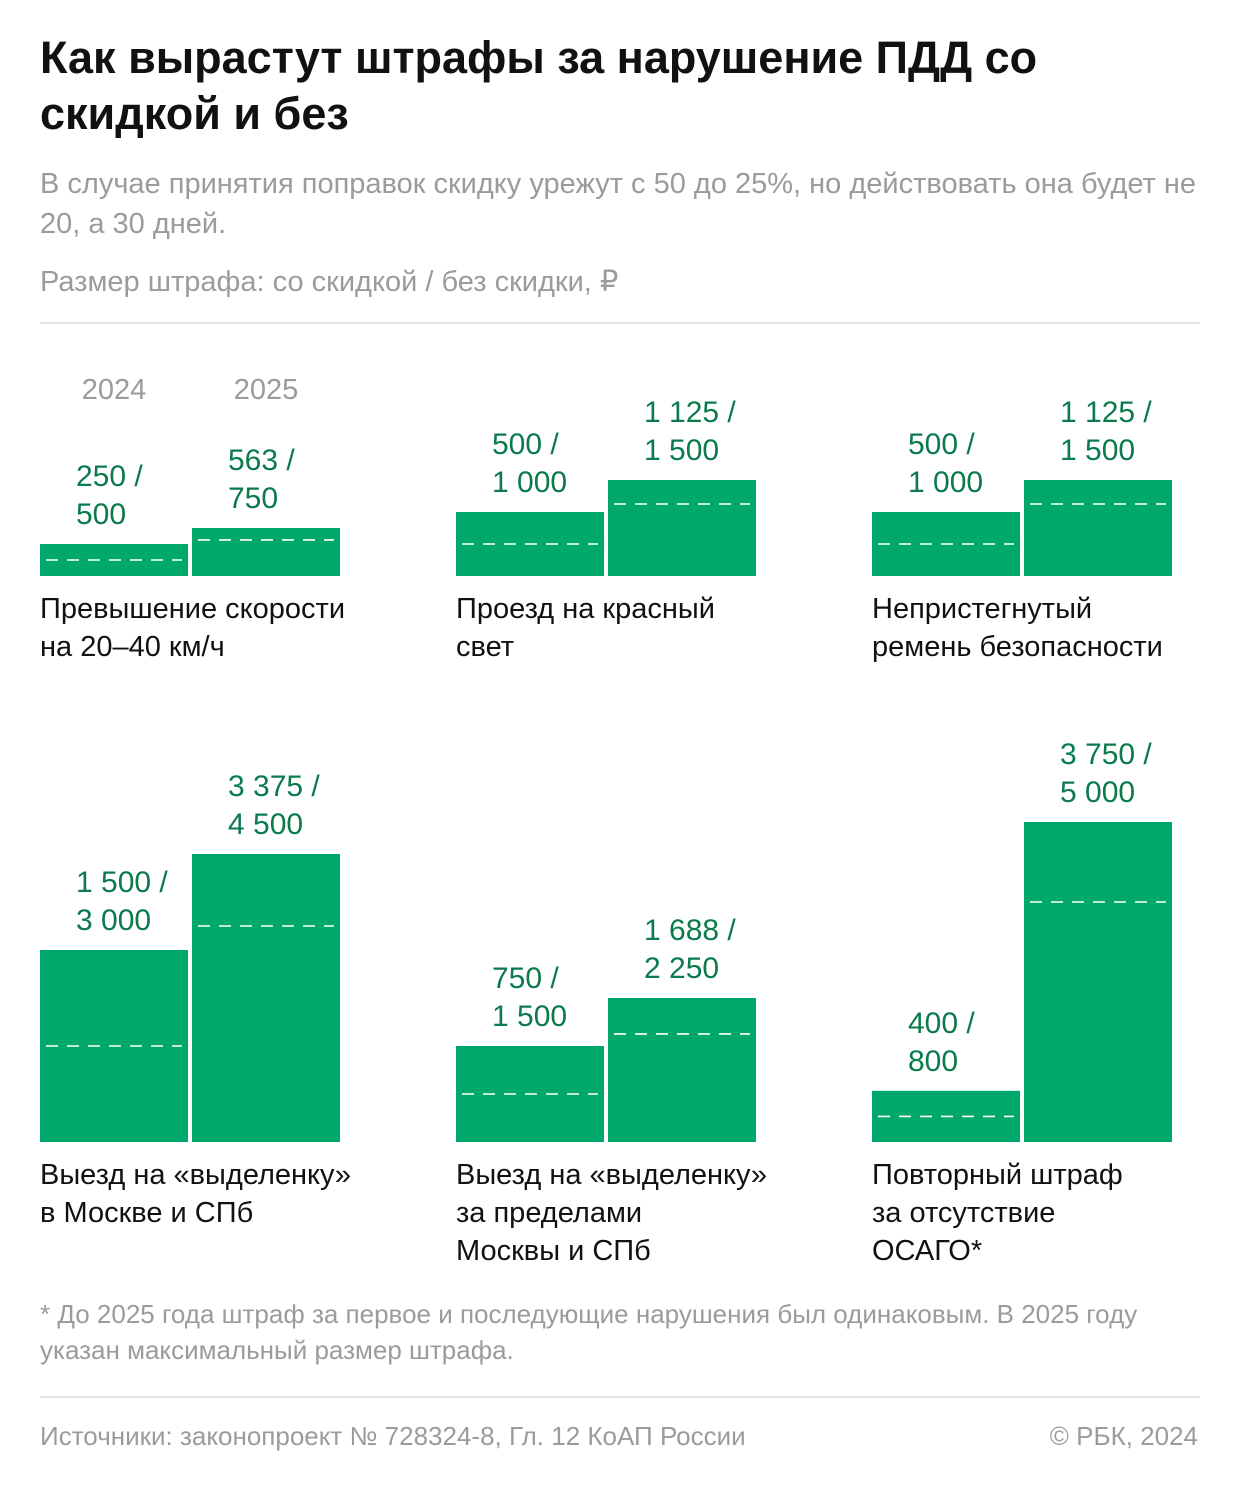 This screenshot has height=1486, width=1240. Describe the element at coordinates (1106, 754) in the screenshot. I see `value-label: 3 750 /` at that location.